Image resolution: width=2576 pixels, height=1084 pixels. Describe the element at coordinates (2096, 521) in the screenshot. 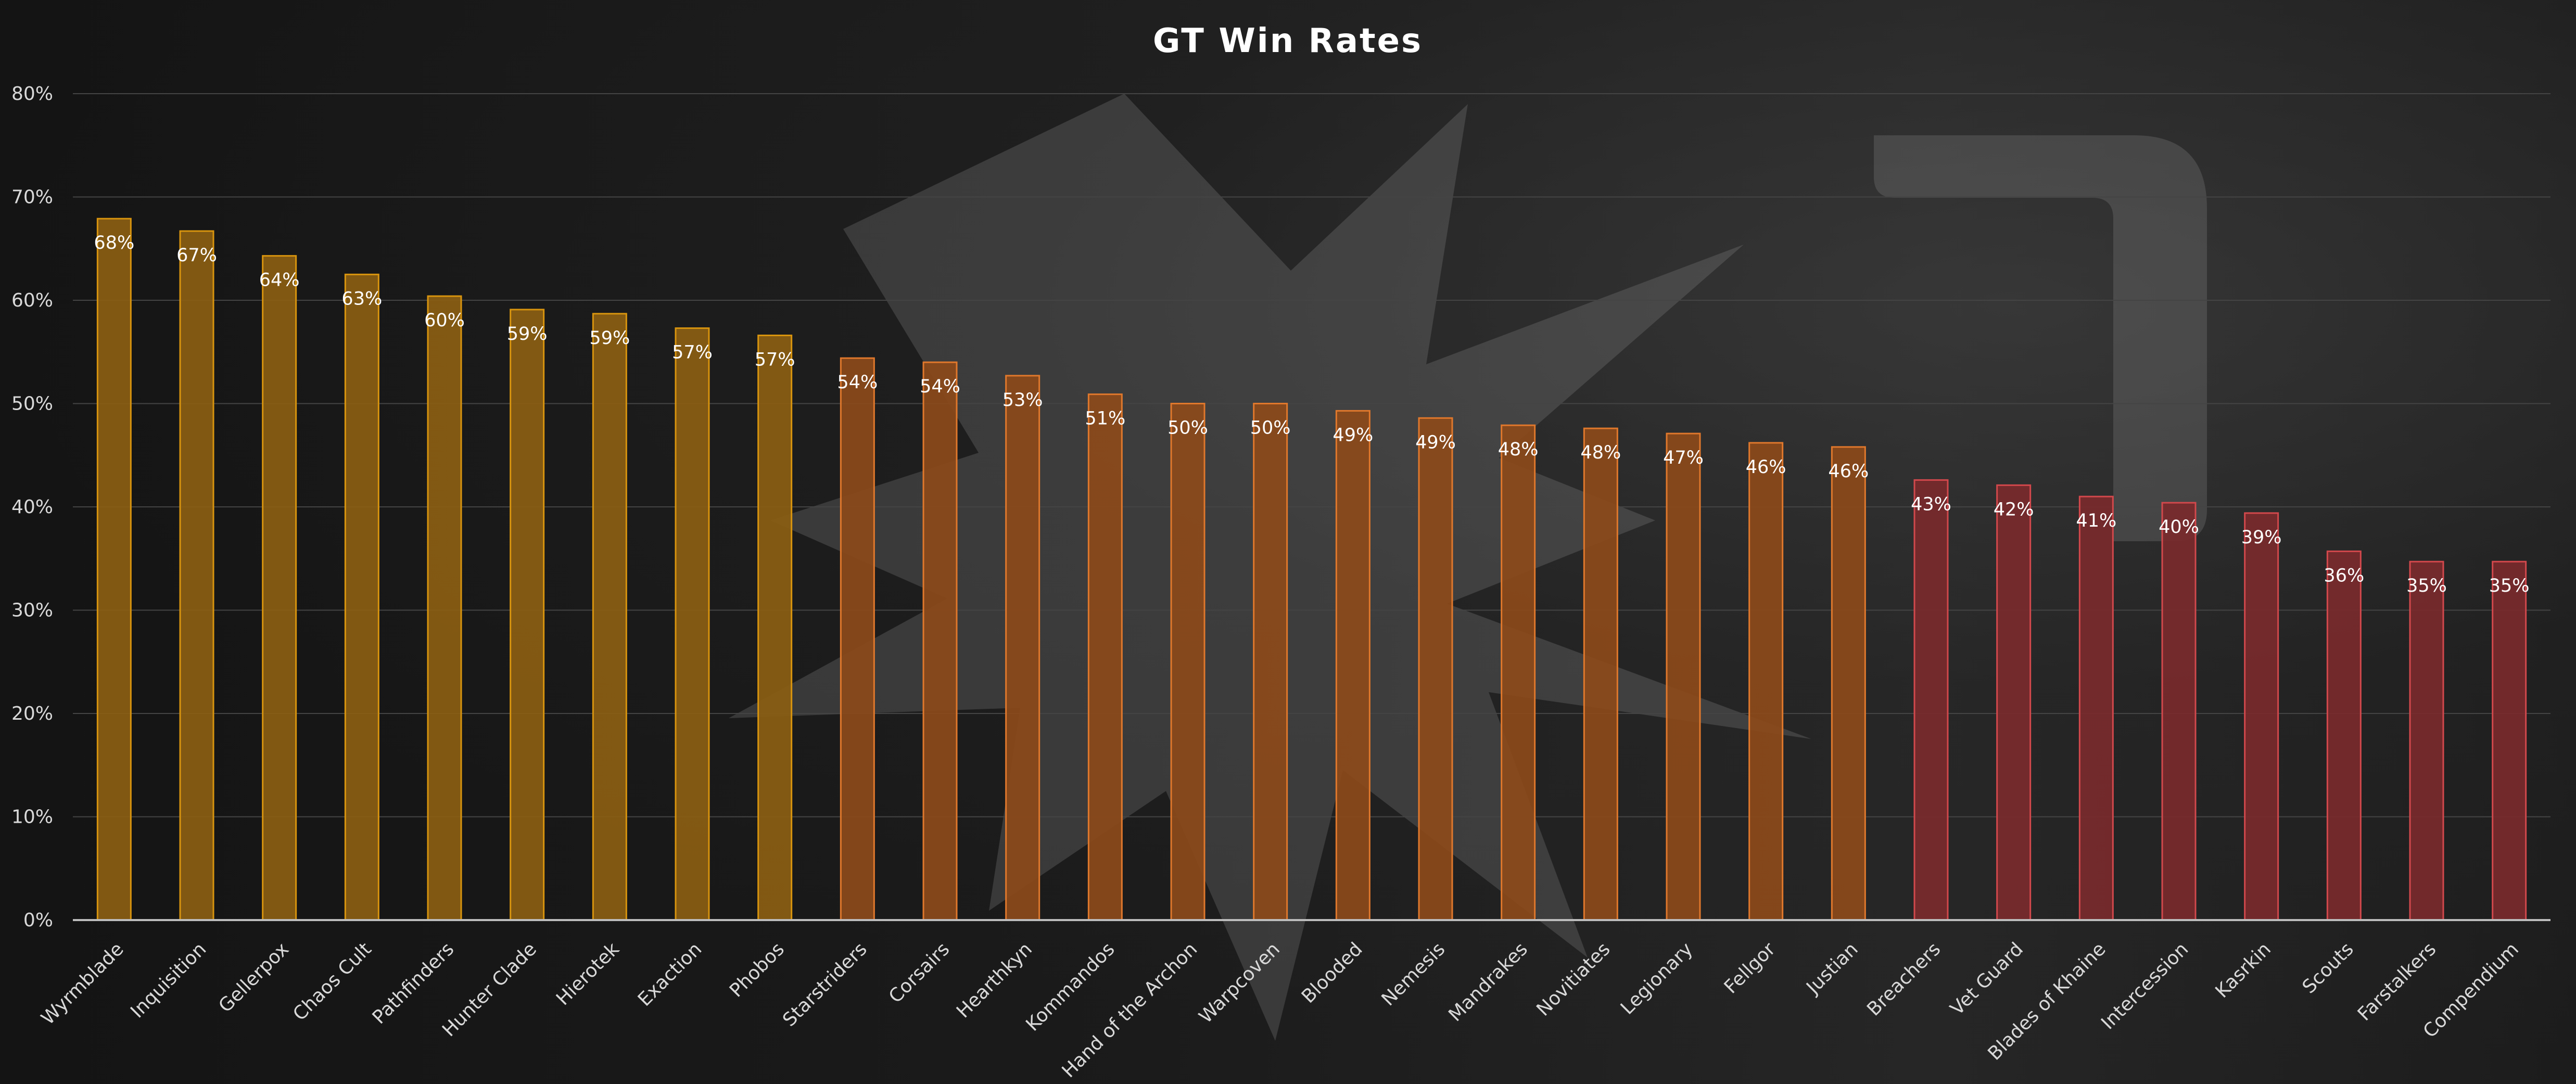

I see `data-label: 41%` at that location.